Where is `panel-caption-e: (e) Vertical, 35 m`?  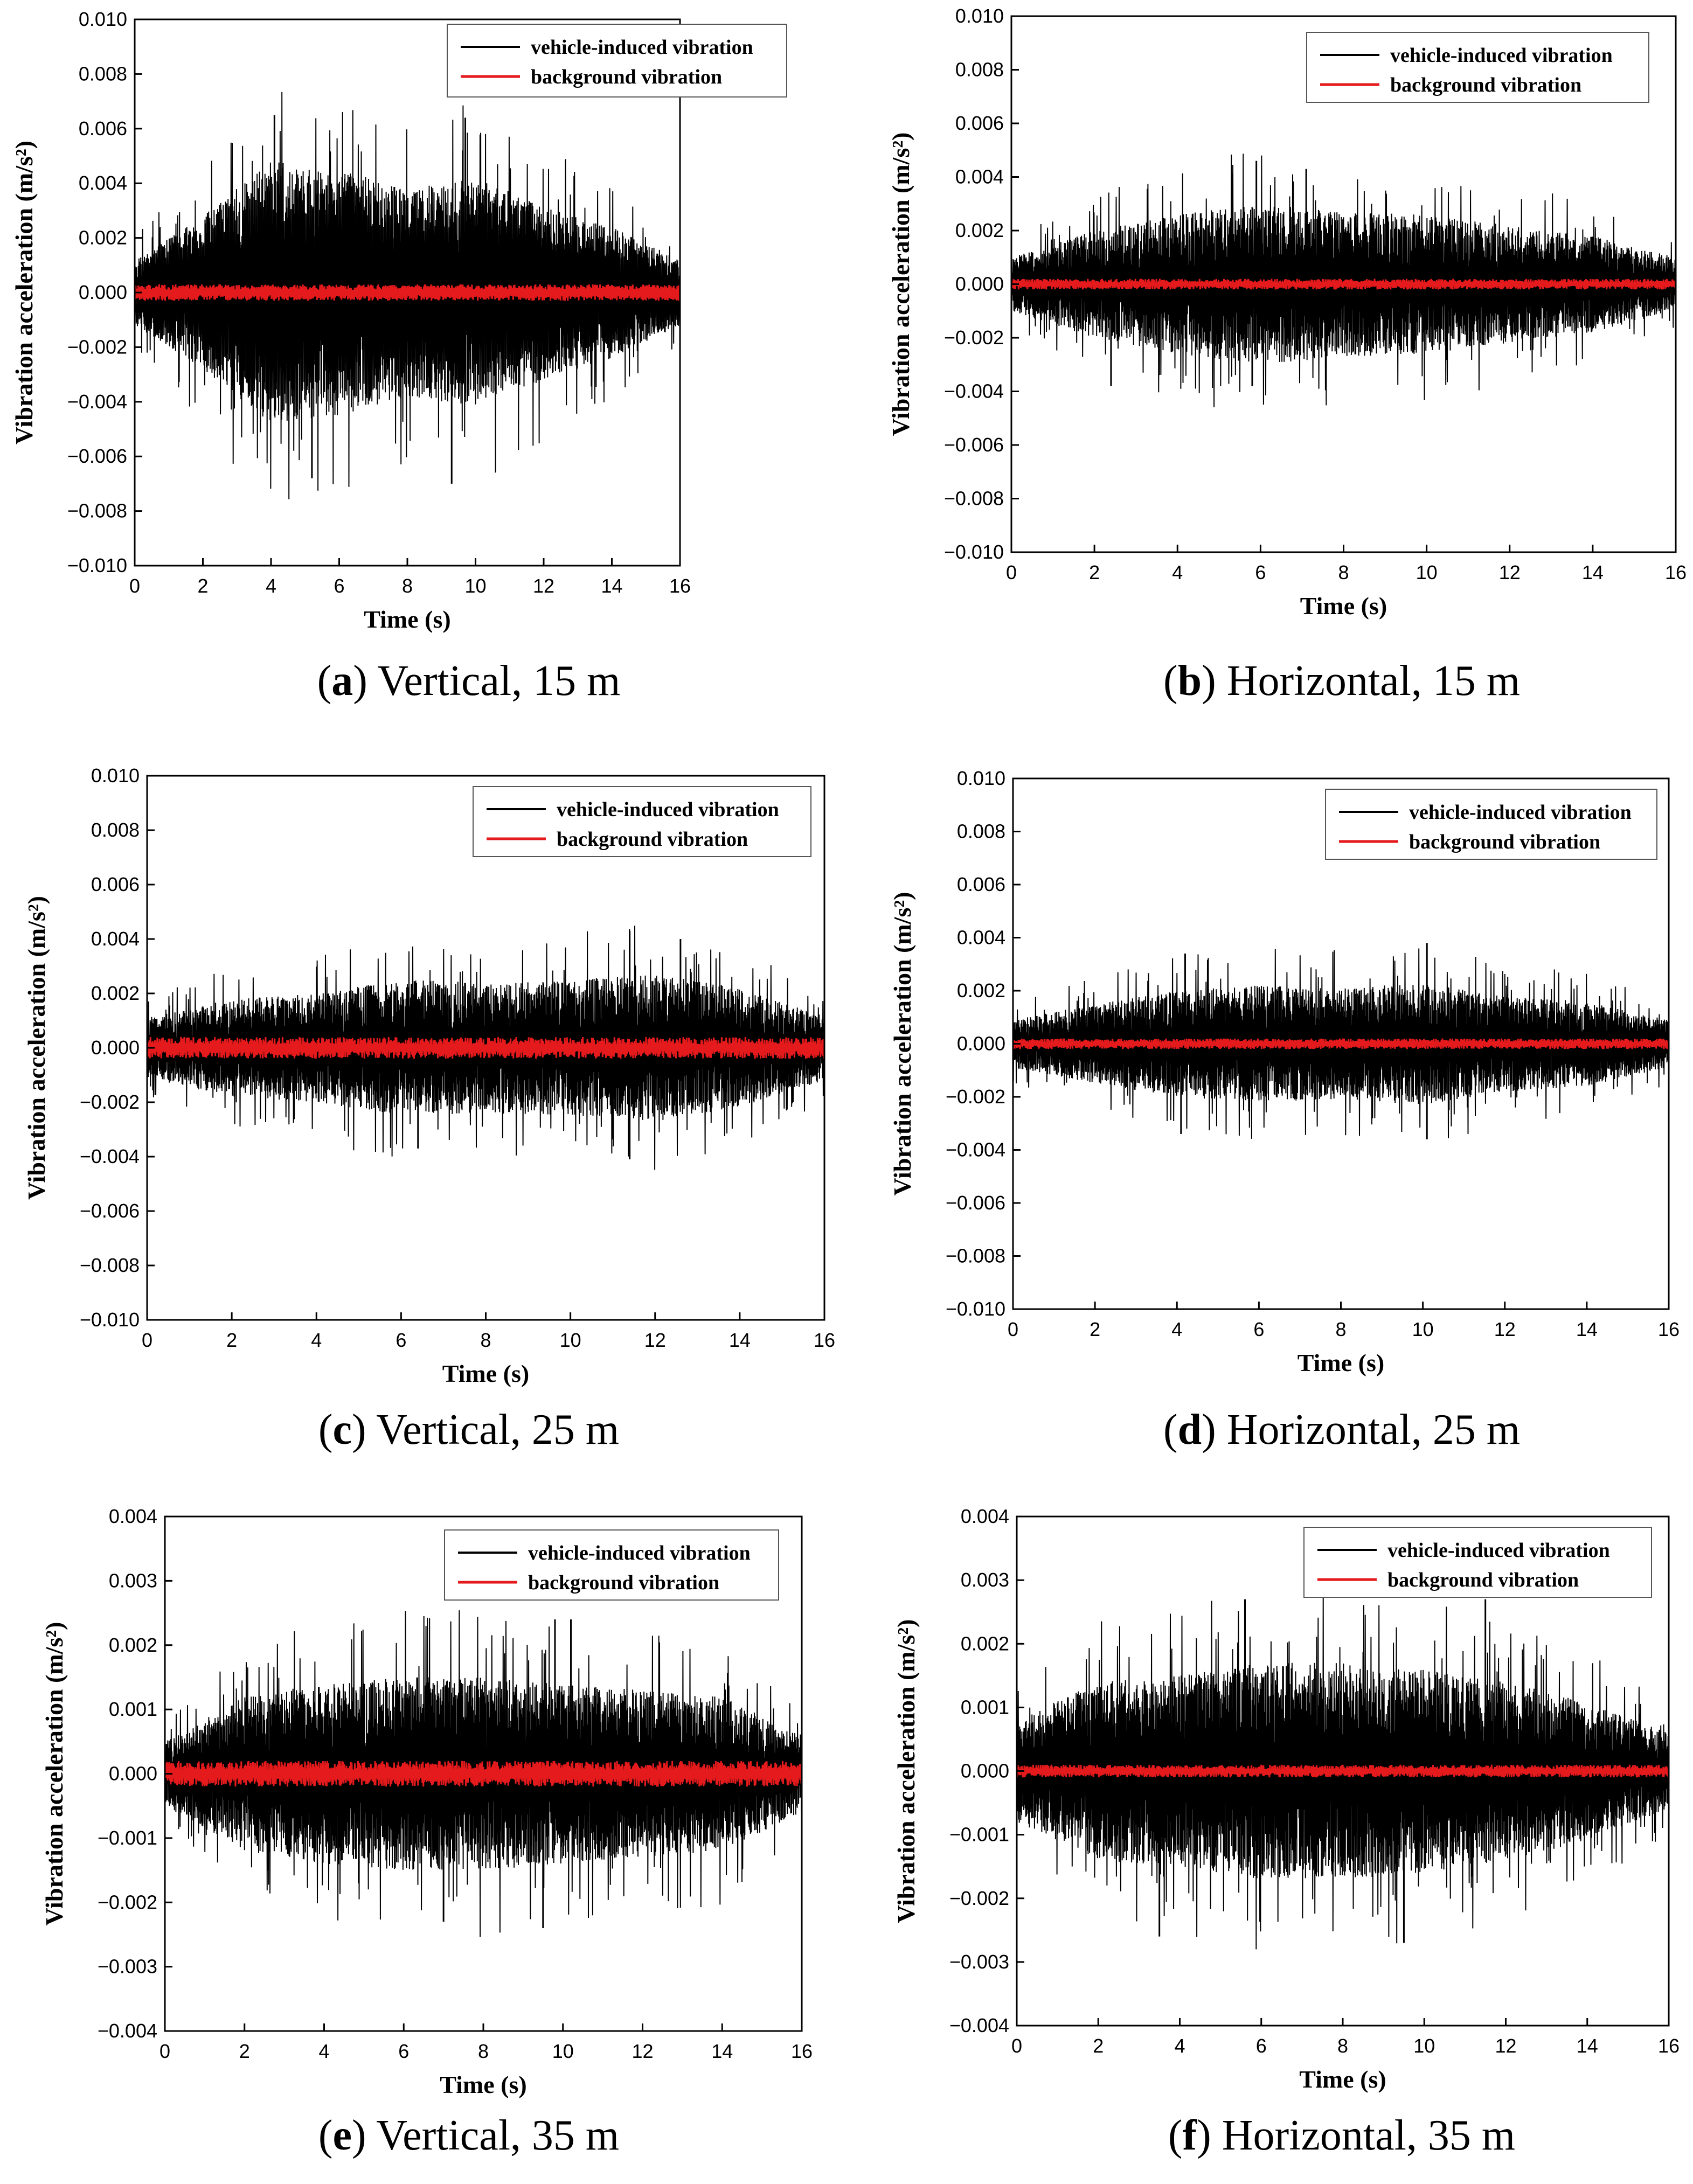 panel-caption-e: (e) Vertical, 35 m is located at coordinates (469, 2135).